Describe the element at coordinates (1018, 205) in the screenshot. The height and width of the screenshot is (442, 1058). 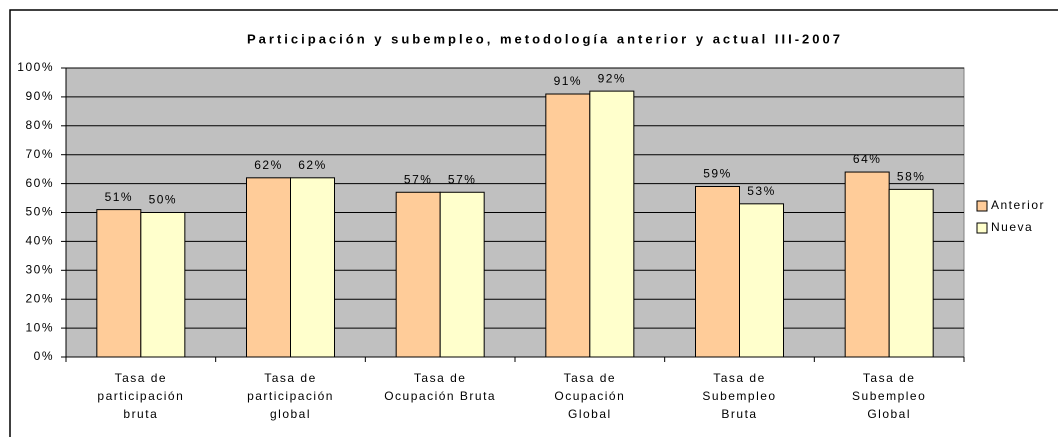
I see `legend-label: Anterior` at that location.